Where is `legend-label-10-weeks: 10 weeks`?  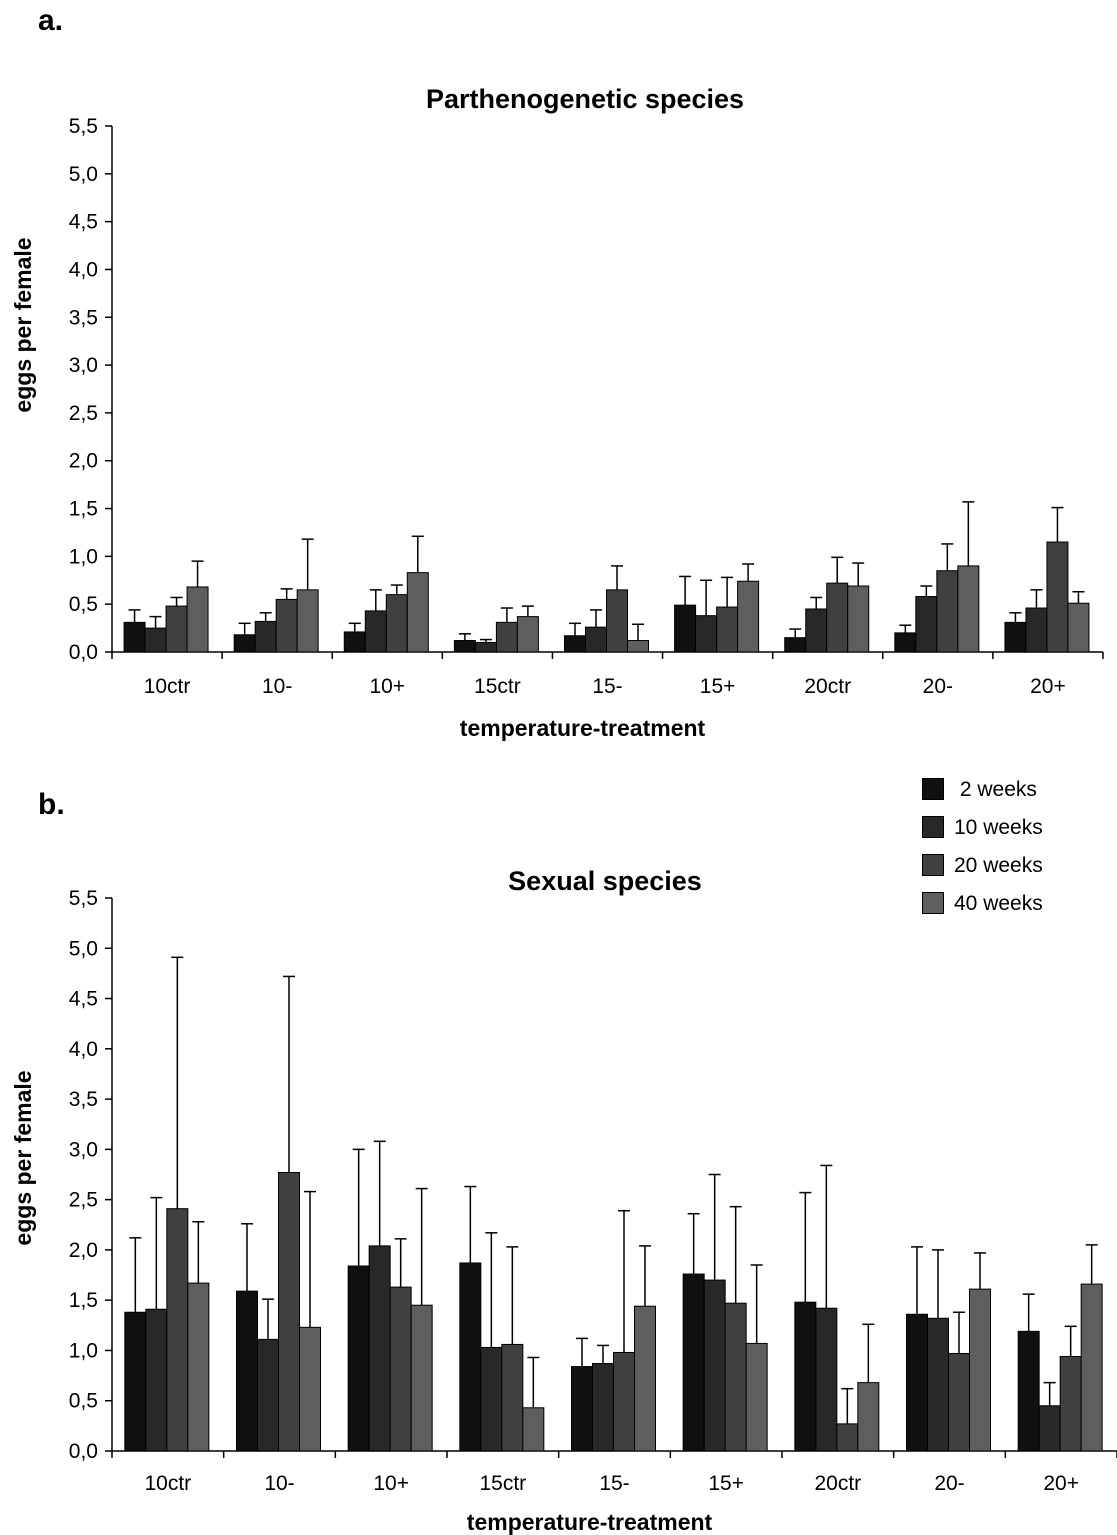 legend-label-10-weeks: 10 weeks is located at coordinates (998, 827).